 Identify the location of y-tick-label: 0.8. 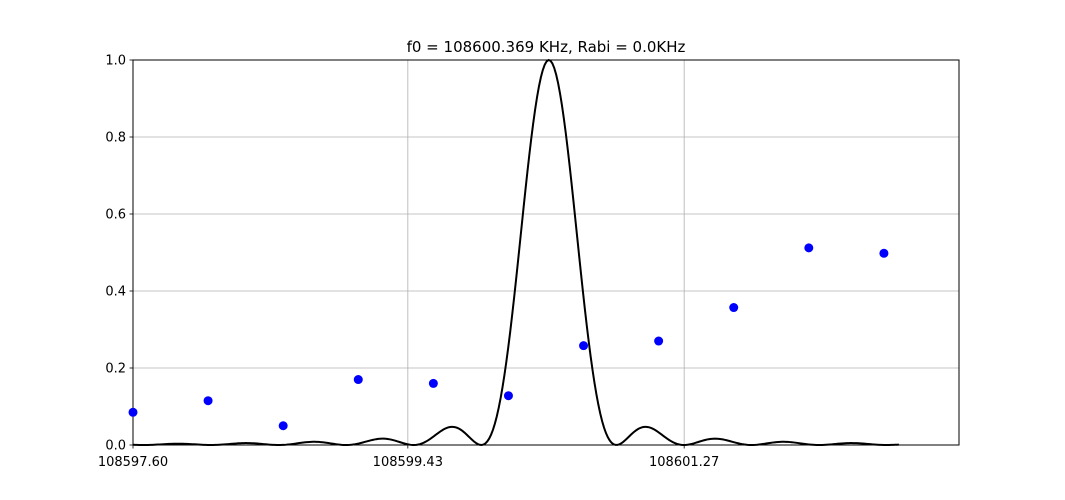
(115, 138).